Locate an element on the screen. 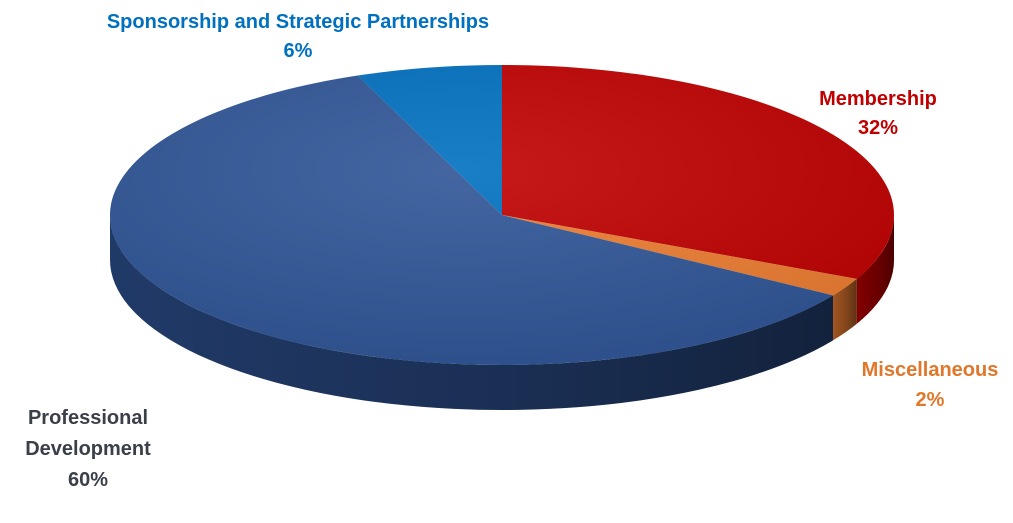 The height and width of the screenshot is (523, 1013). label-professional-development-line1: Professional is located at coordinates (88, 418).